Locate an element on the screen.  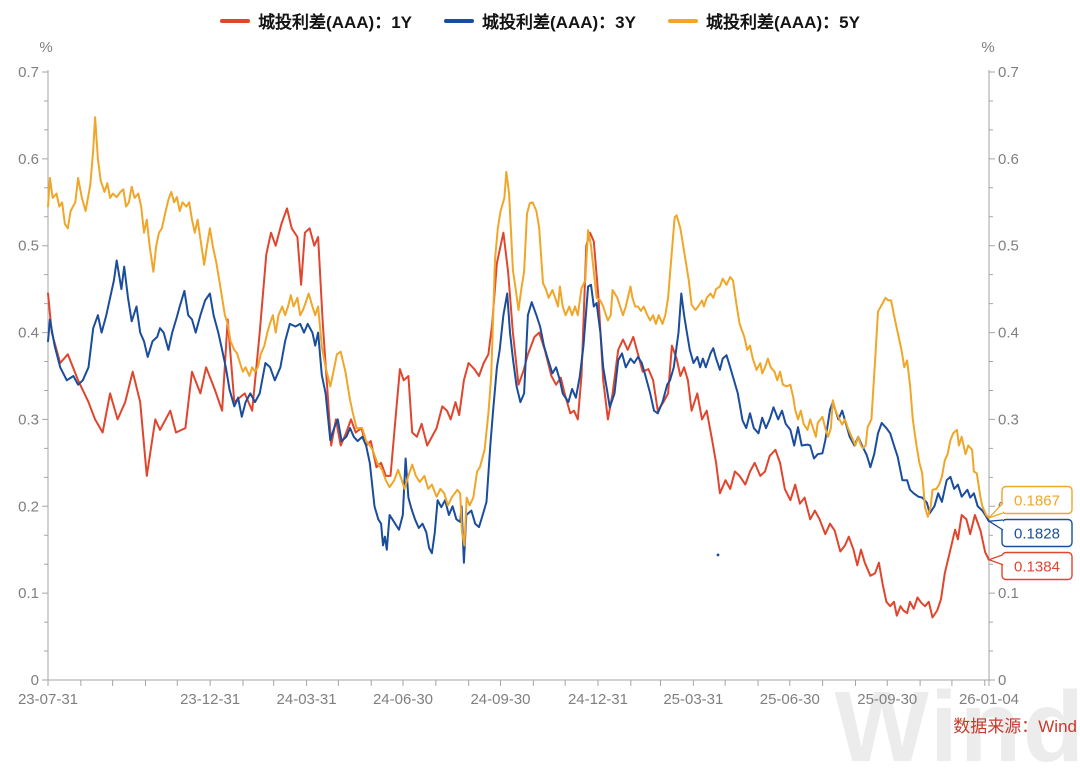
x-axis-label: 24-03-31 is located at coordinates (307, 699).